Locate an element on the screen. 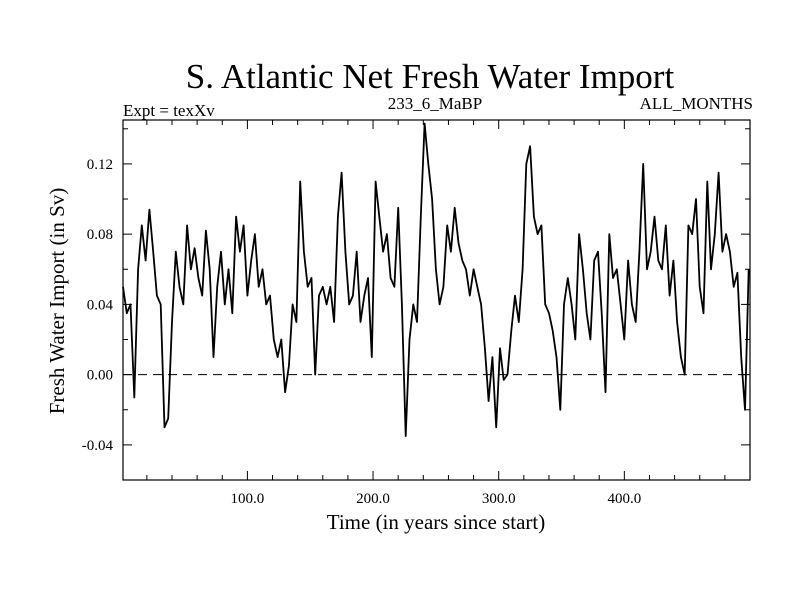 The image size is (800, 600). y-tick-label: 0.08 is located at coordinates (100, 235).